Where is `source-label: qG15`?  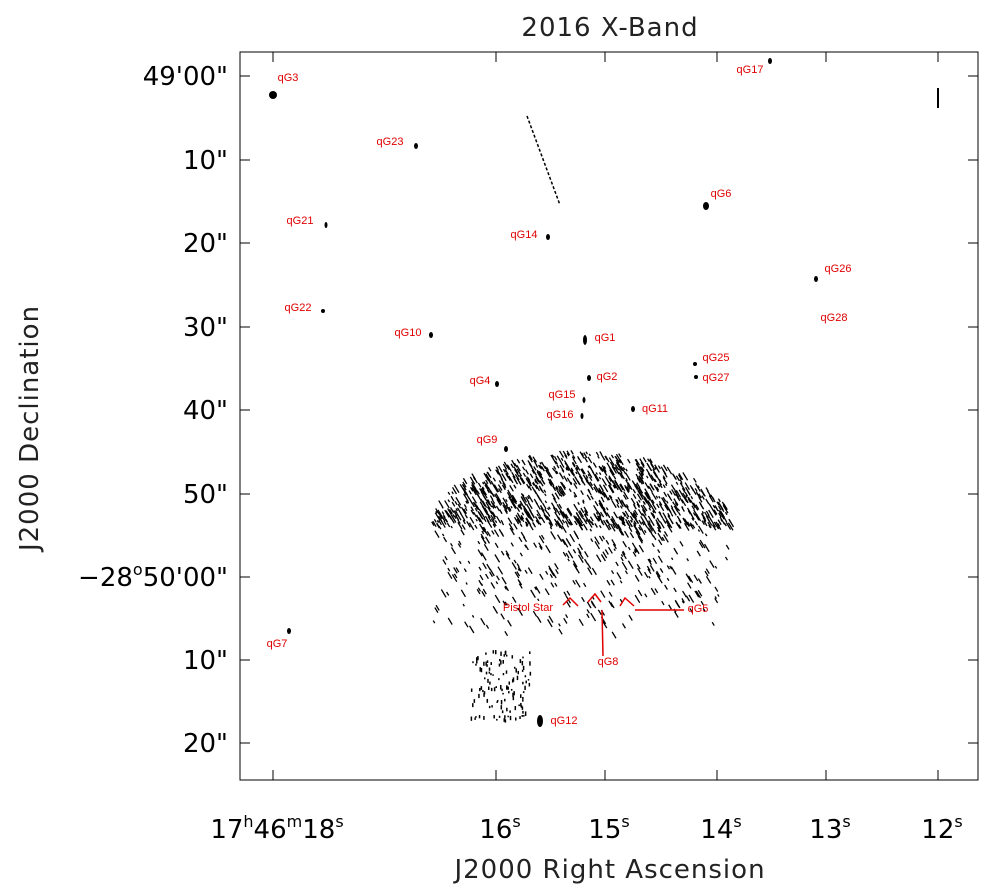 source-label: qG15 is located at coordinates (562, 395).